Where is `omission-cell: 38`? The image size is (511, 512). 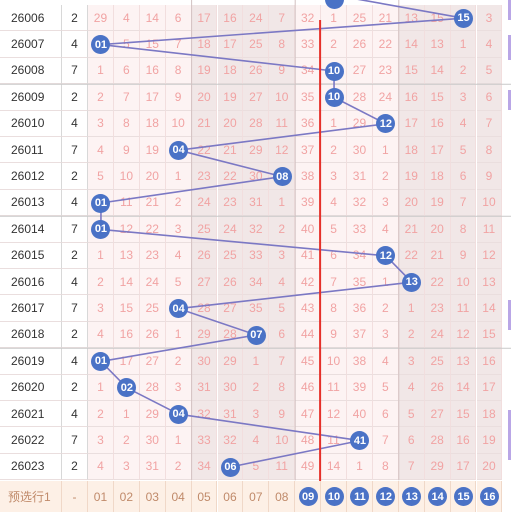
omission-cell: 38 is located at coordinates (360, 361).